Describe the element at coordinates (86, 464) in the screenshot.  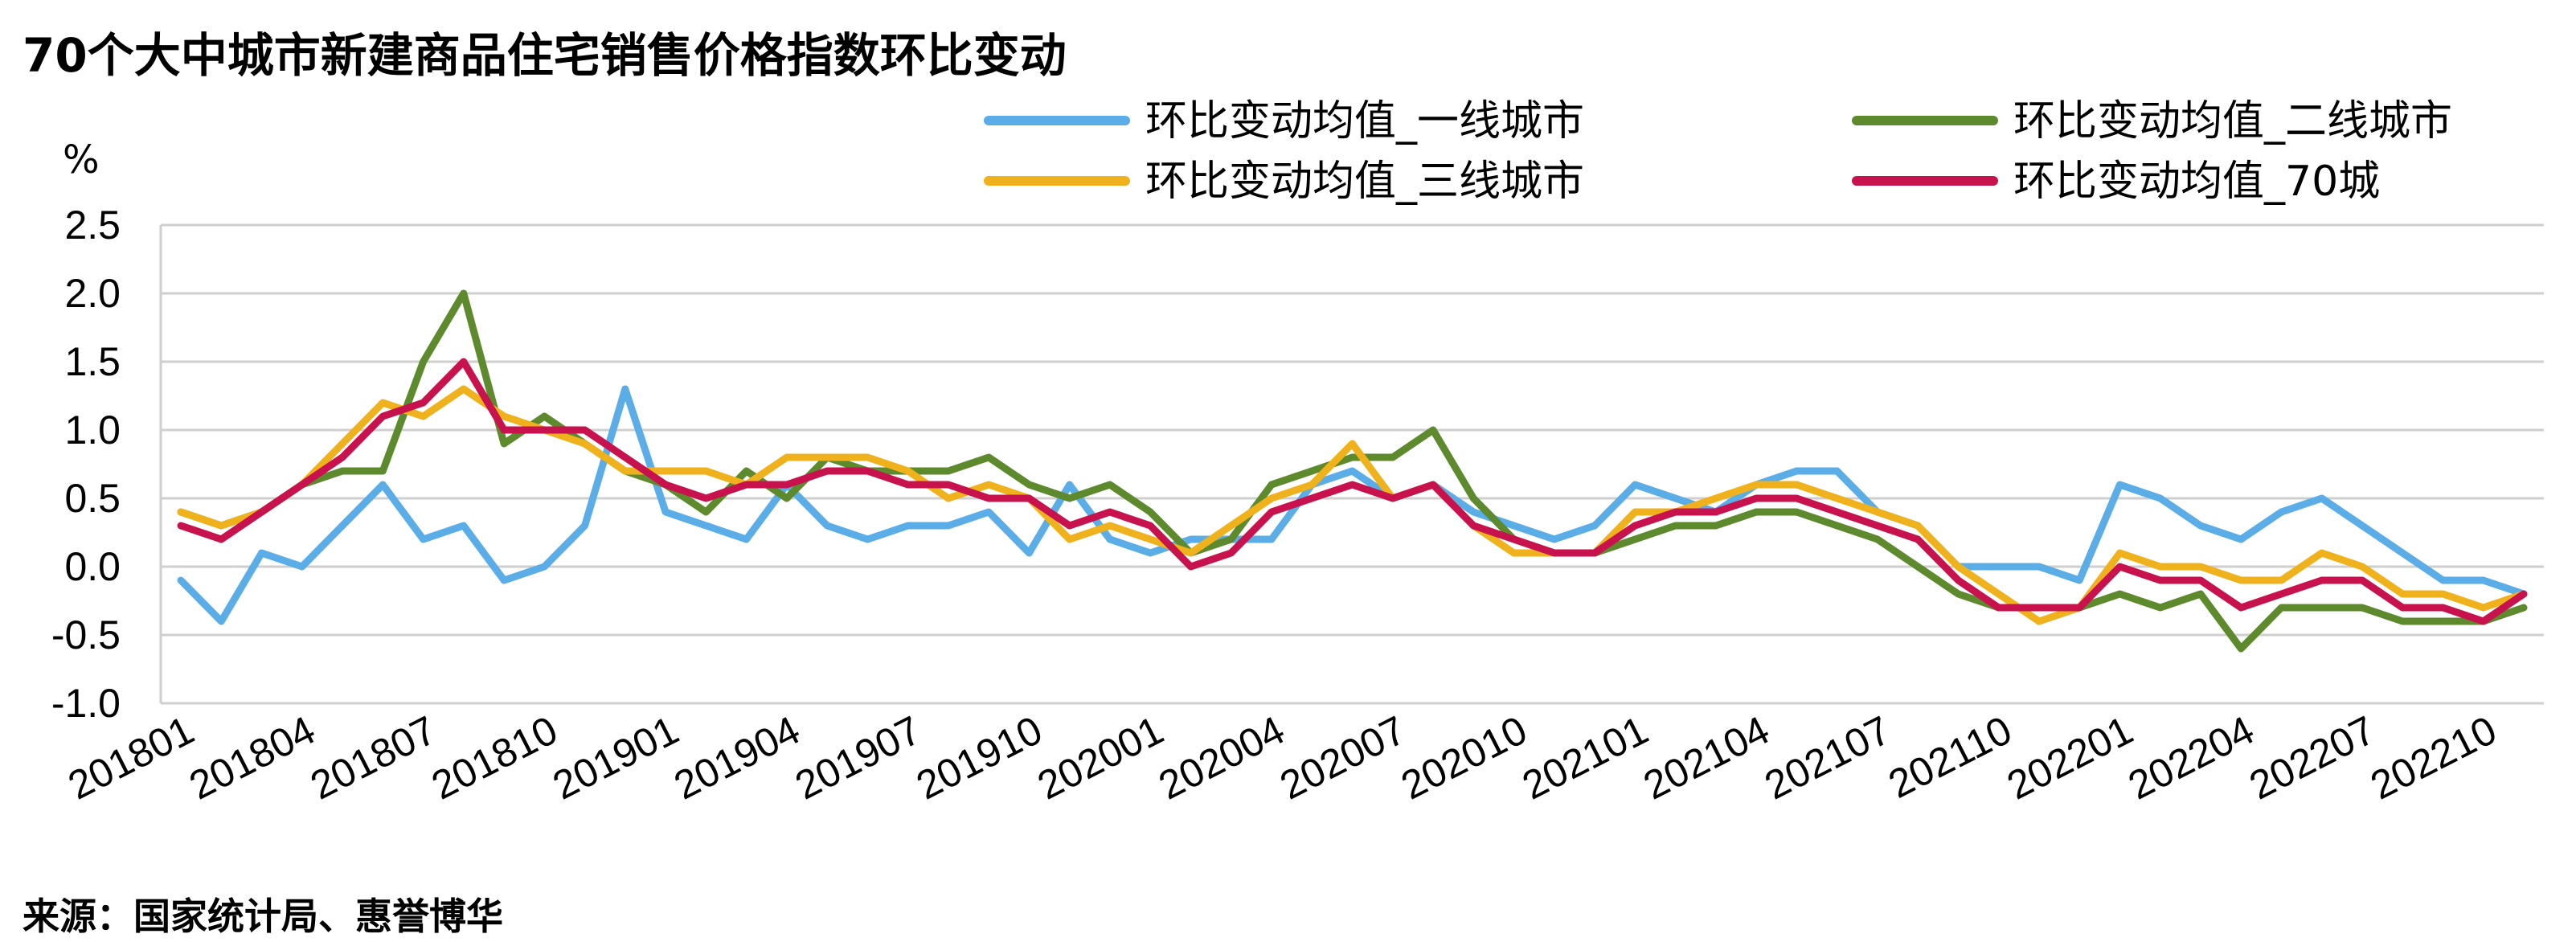
I see `y-axis-ticks: 2.5 2.0 1.5 1.0 0.5 0.0 -0.5 -1.0` at that location.